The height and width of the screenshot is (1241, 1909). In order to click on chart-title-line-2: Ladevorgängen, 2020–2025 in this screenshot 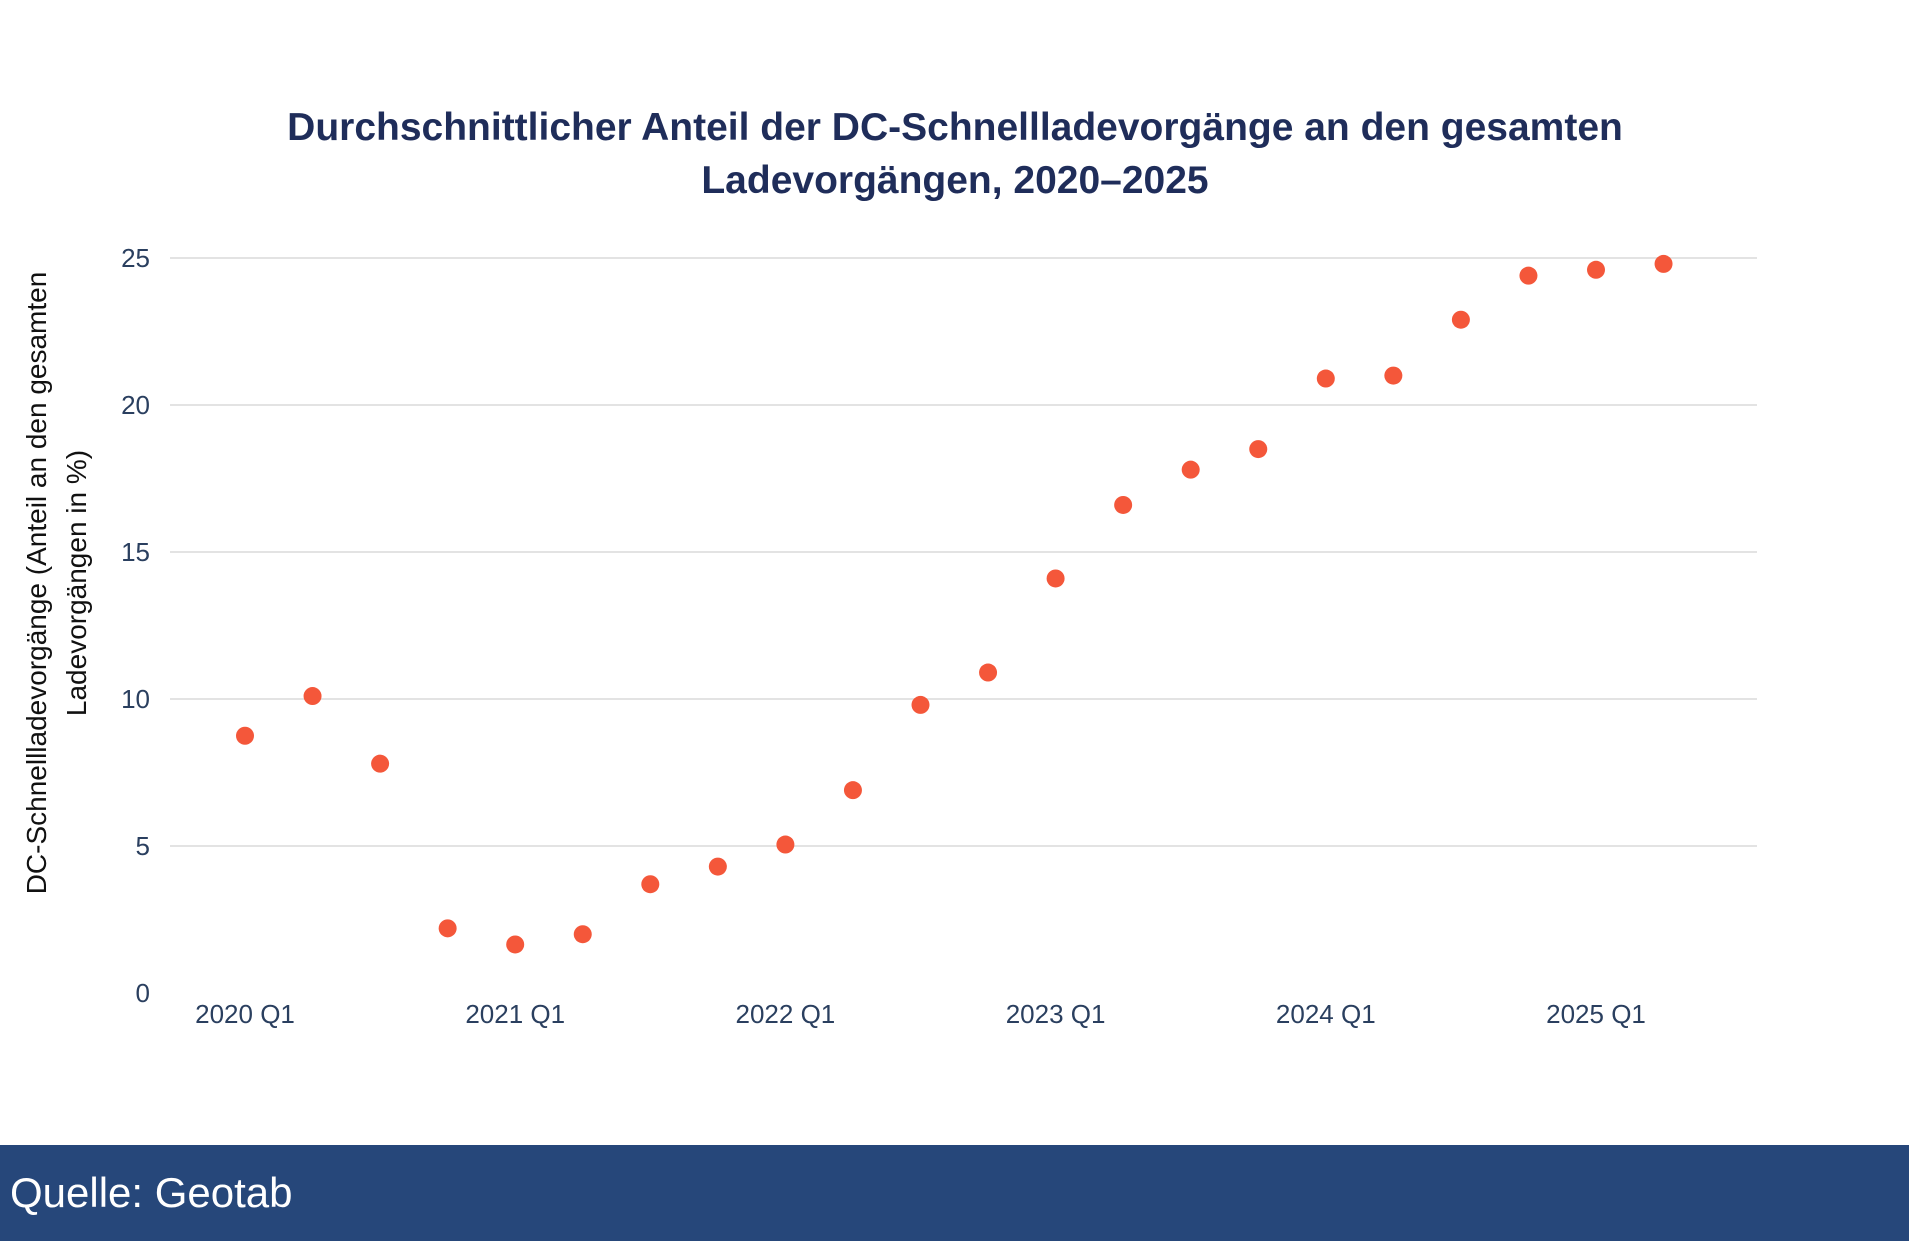, I will do `click(954, 180)`.